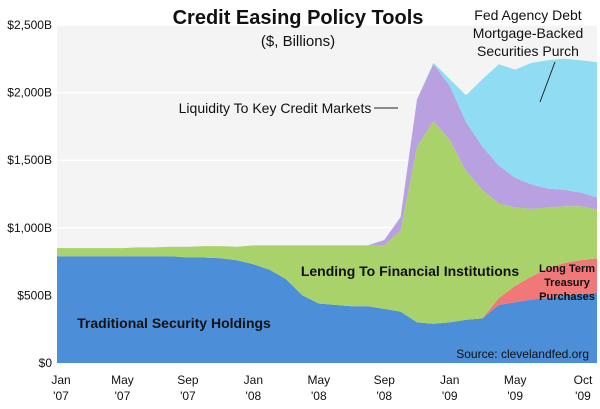  Describe the element at coordinates (29, 25) in the screenshot. I see `y-tick-label: $2,500B` at that location.